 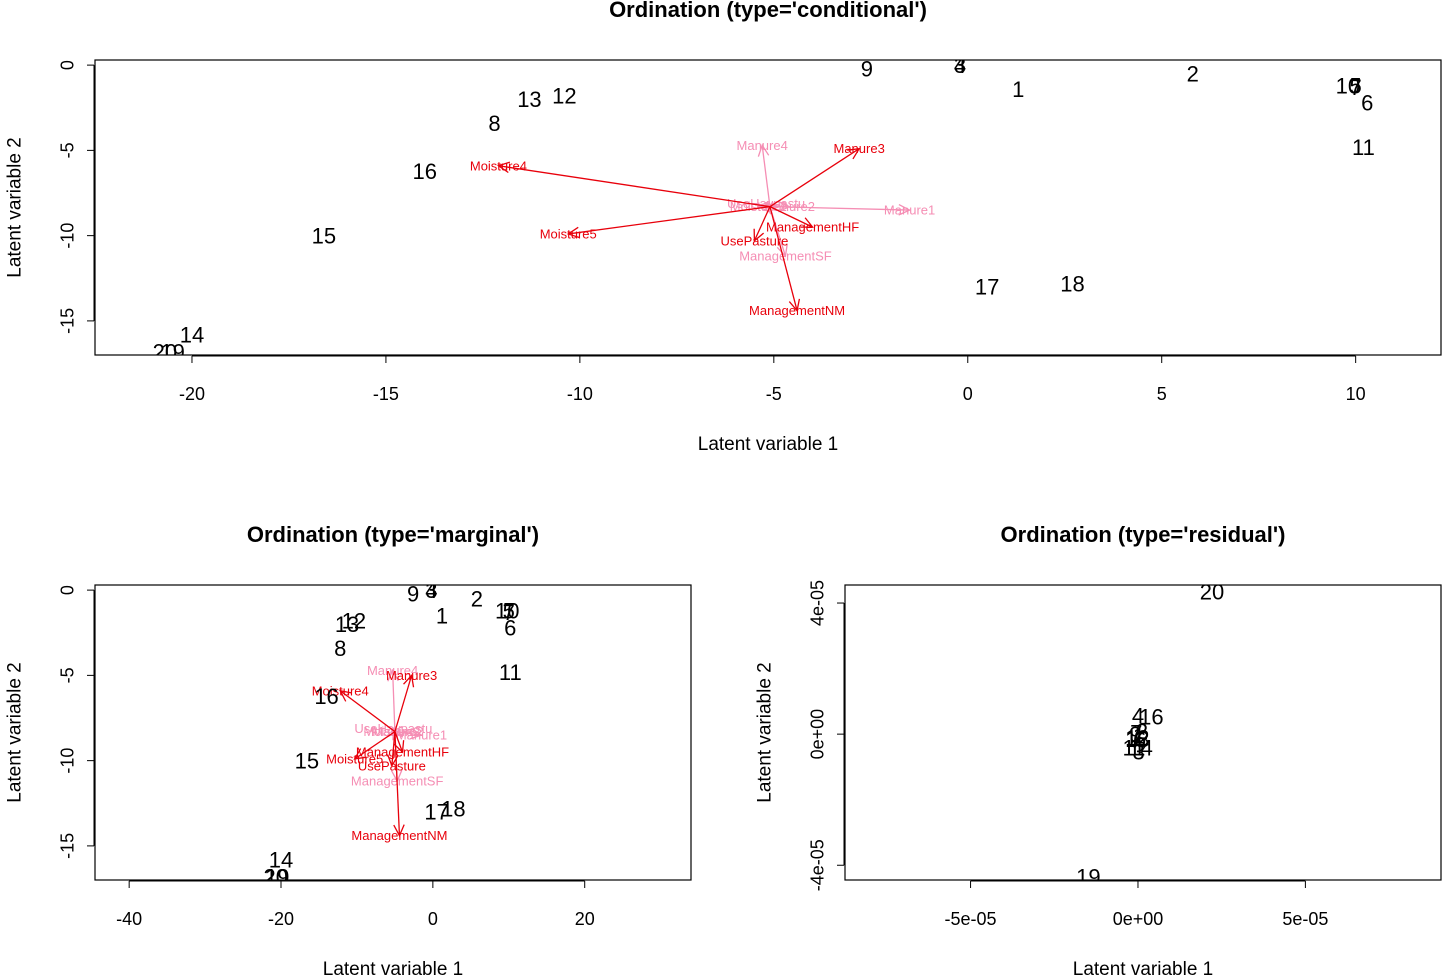 I want to click on site-label: 16, so click(x=326, y=696).